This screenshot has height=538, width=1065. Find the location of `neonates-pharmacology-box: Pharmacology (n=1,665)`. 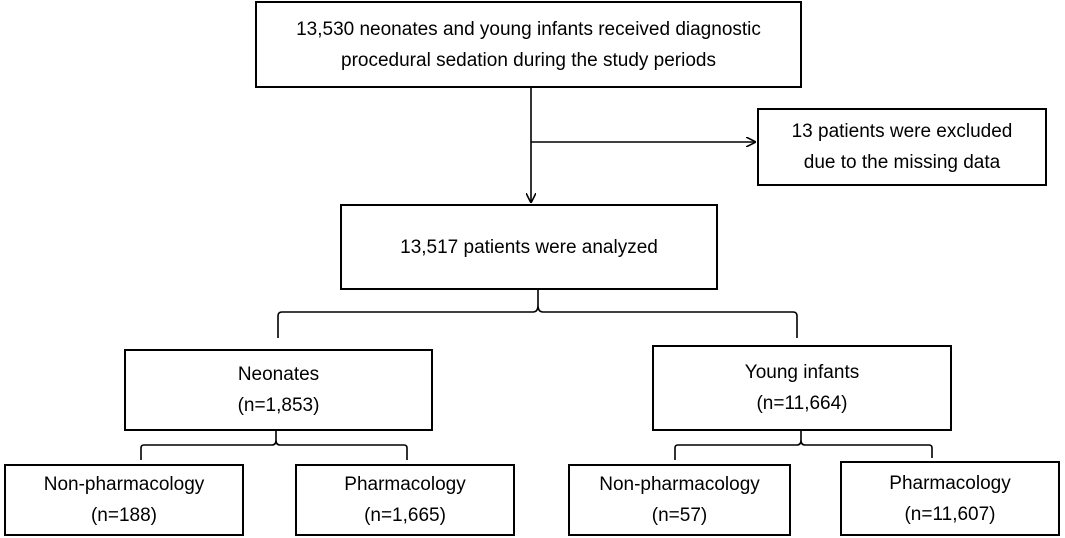

neonates-pharmacology-box: Pharmacology (n=1,665) is located at coordinates (405, 500).